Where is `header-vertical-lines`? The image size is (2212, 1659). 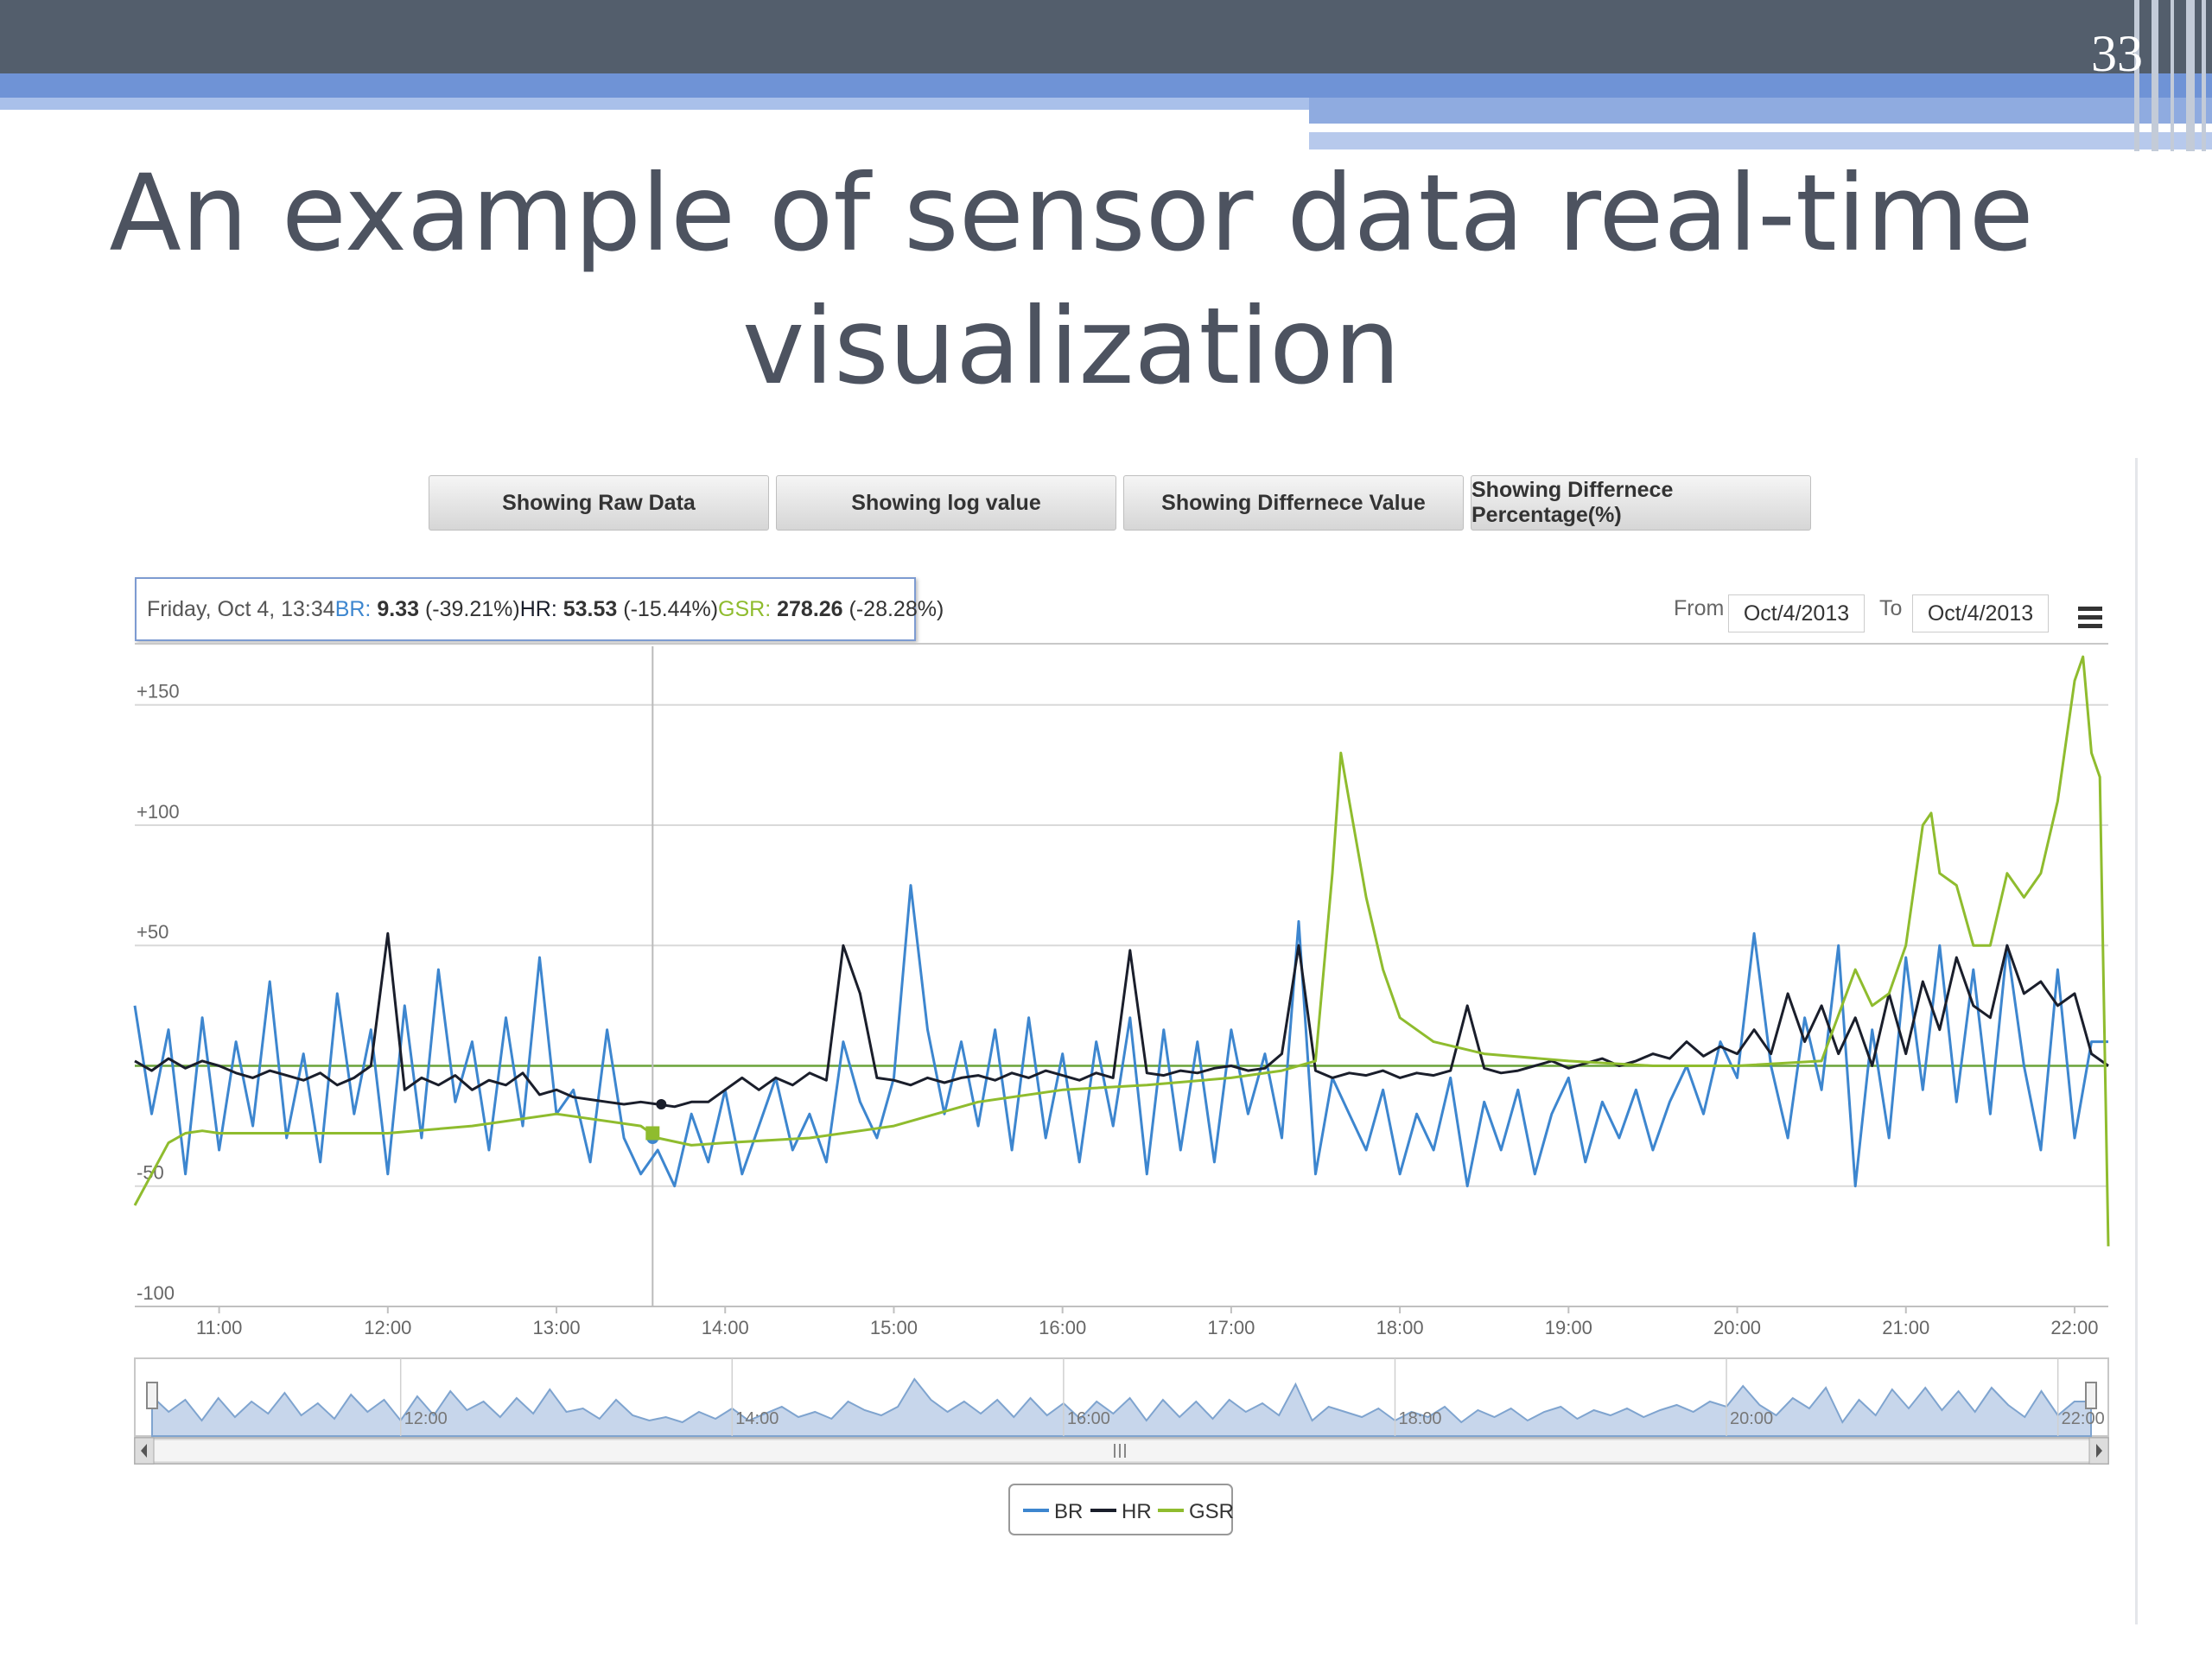 header-vertical-lines is located at coordinates (2164, 75).